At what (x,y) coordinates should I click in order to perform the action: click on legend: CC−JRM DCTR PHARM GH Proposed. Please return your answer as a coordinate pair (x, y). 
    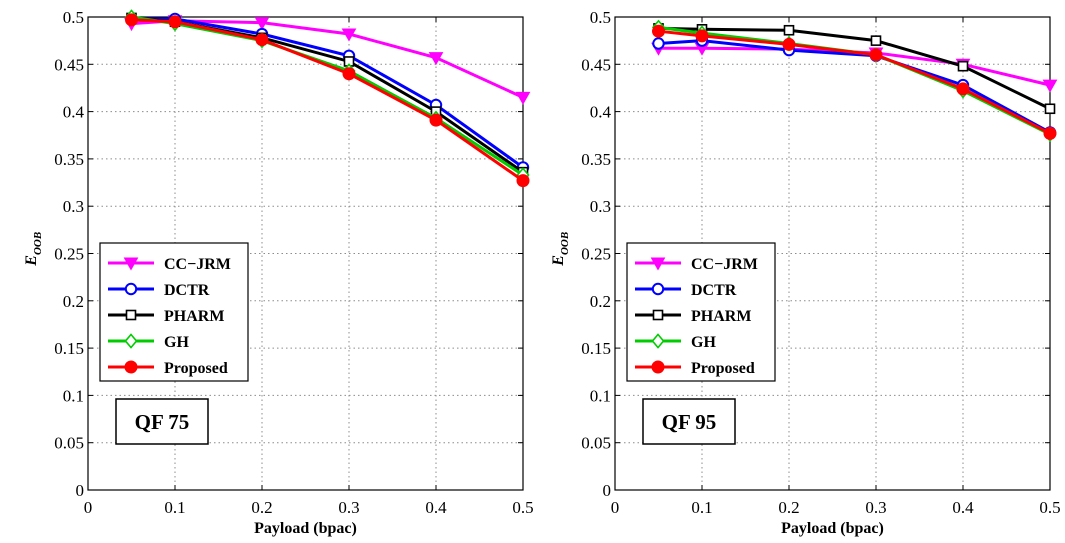
    Looking at the image, I should click on (174, 312).